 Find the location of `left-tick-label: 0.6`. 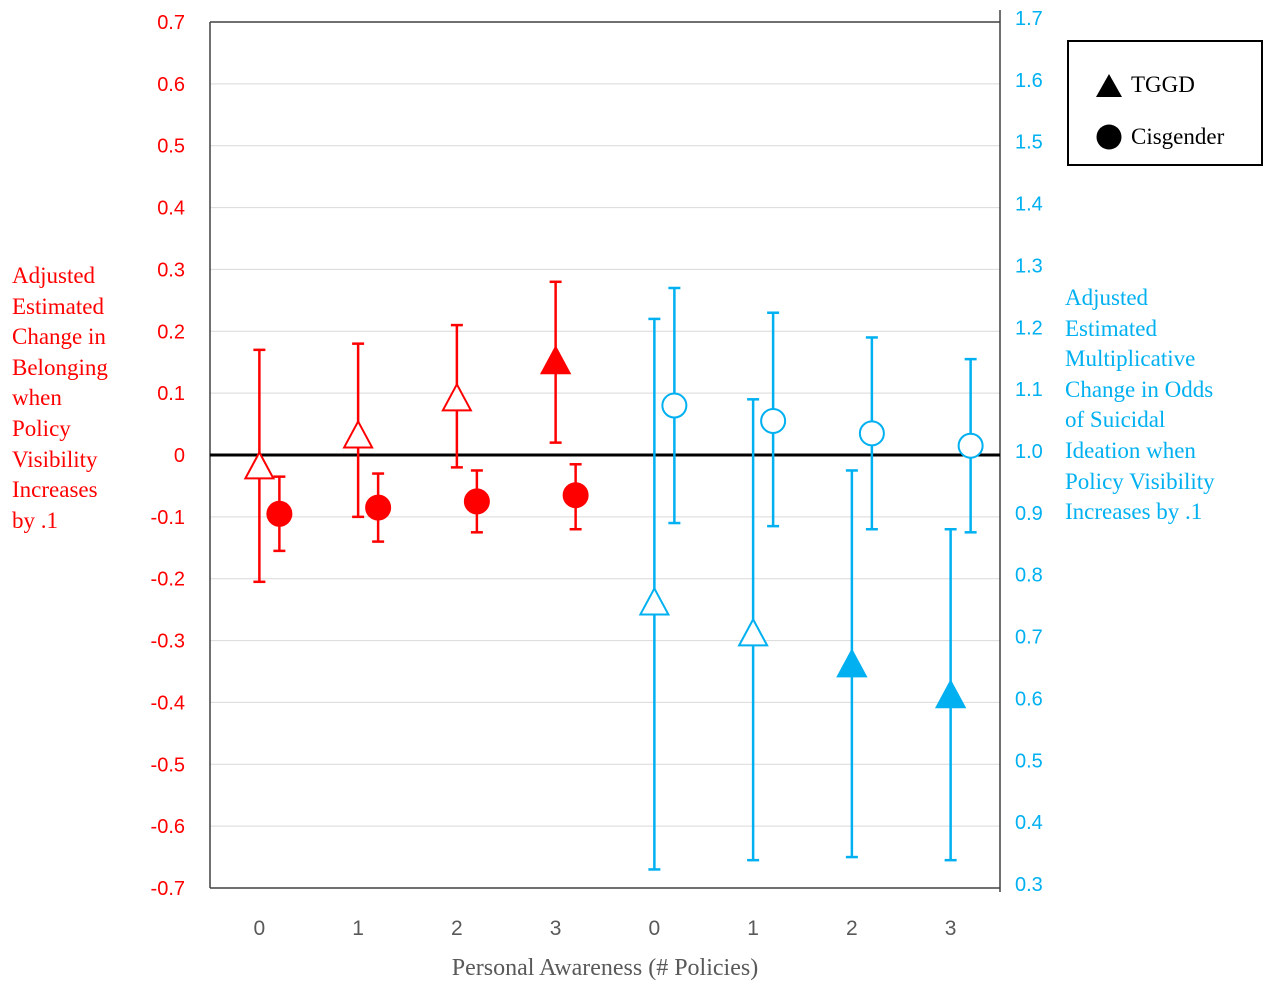

left-tick-label: 0.6 is located at coordinates (171, 85).